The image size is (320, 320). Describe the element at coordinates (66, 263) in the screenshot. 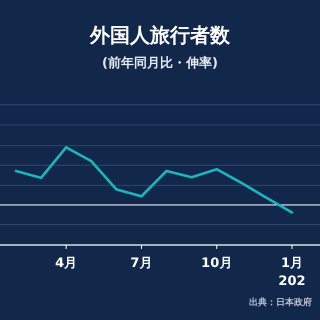

I see `x-tick-label: 4月` at that location.